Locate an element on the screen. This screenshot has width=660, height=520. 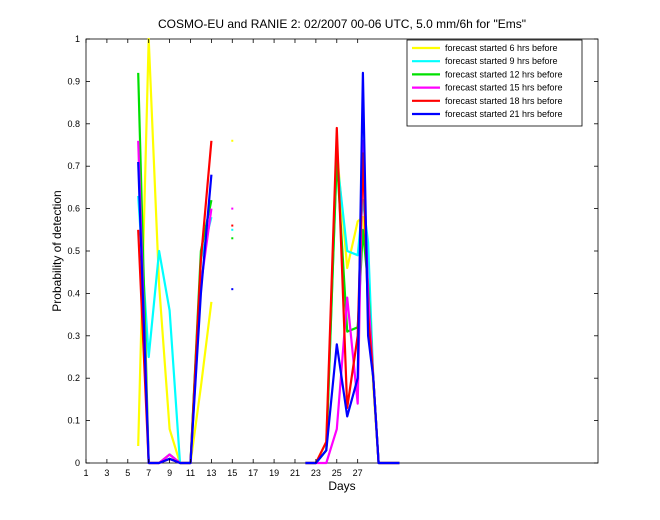
y-axis-title: Probability of detection is located at coordinates (57, 250).